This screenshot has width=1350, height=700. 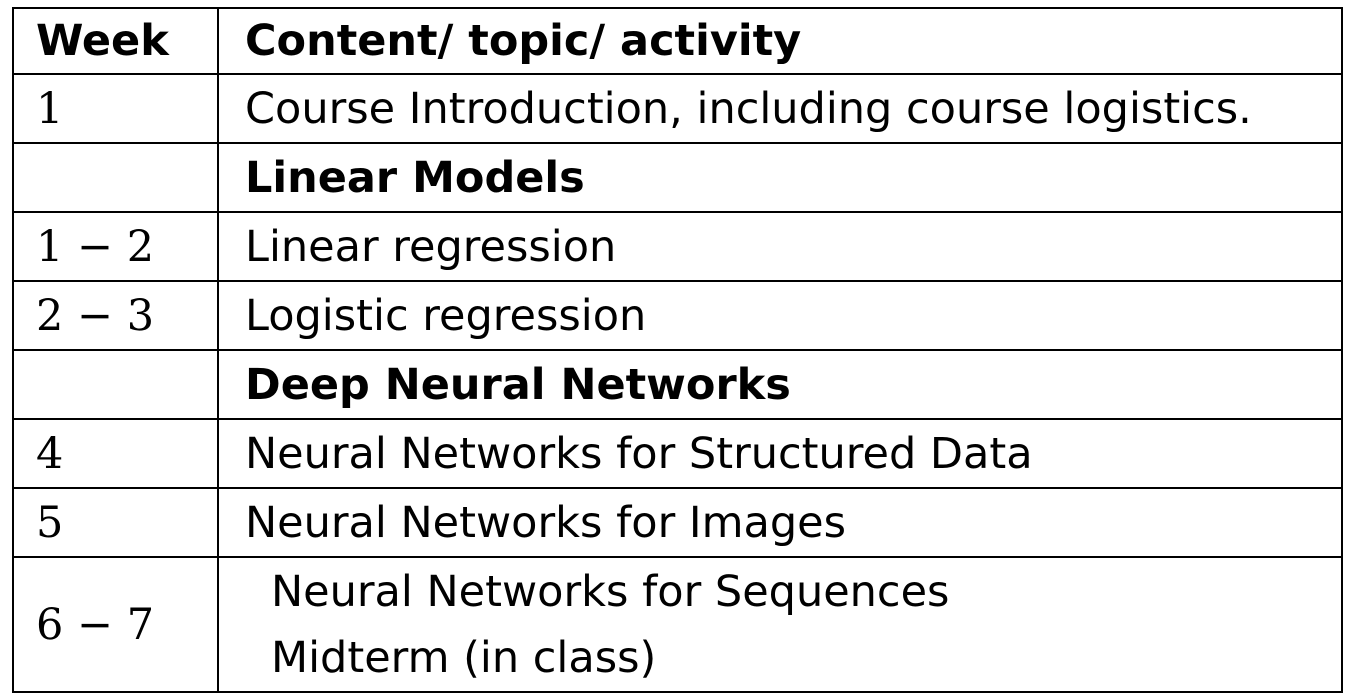 I want to click on week-column-header: Week, so click(x=115, y=41).